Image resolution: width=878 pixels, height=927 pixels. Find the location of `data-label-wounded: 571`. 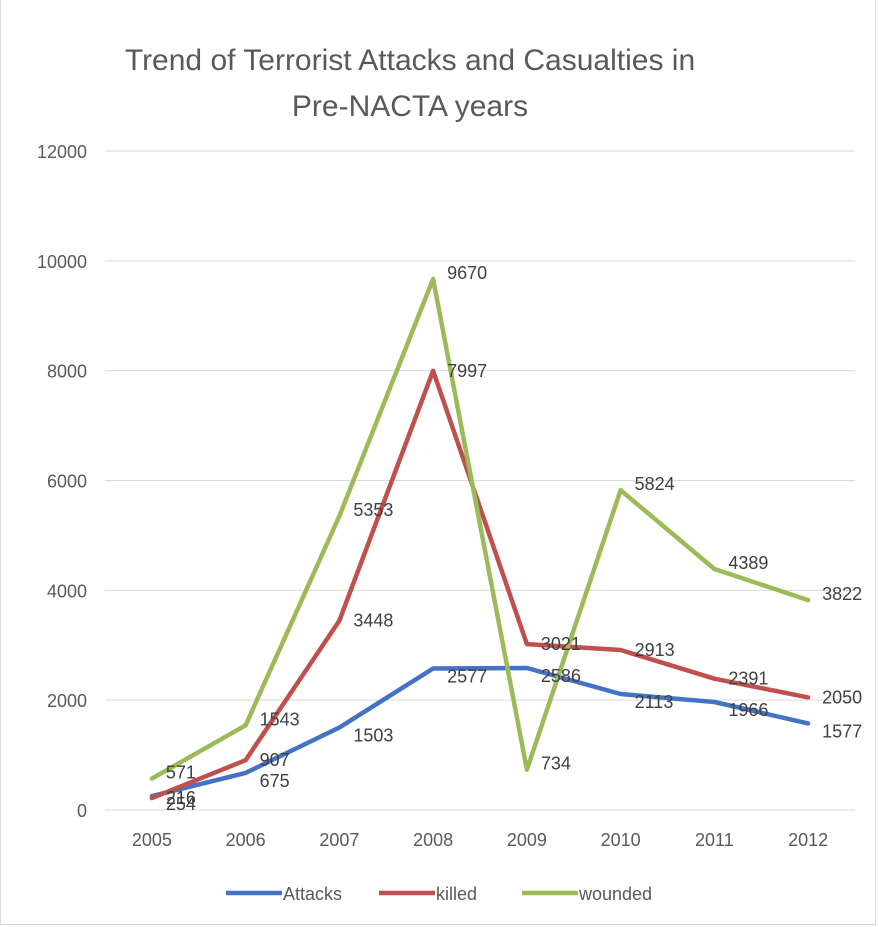

data-label-wounded: 571 is located at coordinates (181, 773).